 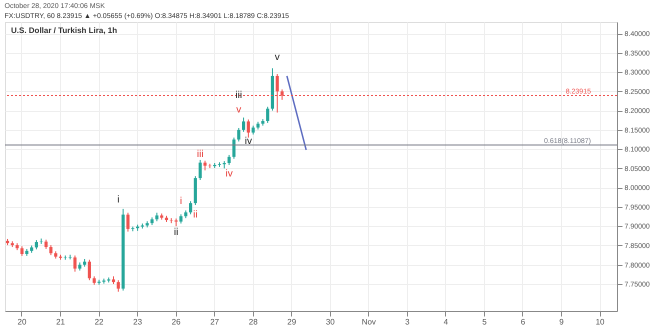 What do you see at coordinates (446, 322) in the screenshot?
I see `x-tick-label: 4` at bounding box center [446, 322].